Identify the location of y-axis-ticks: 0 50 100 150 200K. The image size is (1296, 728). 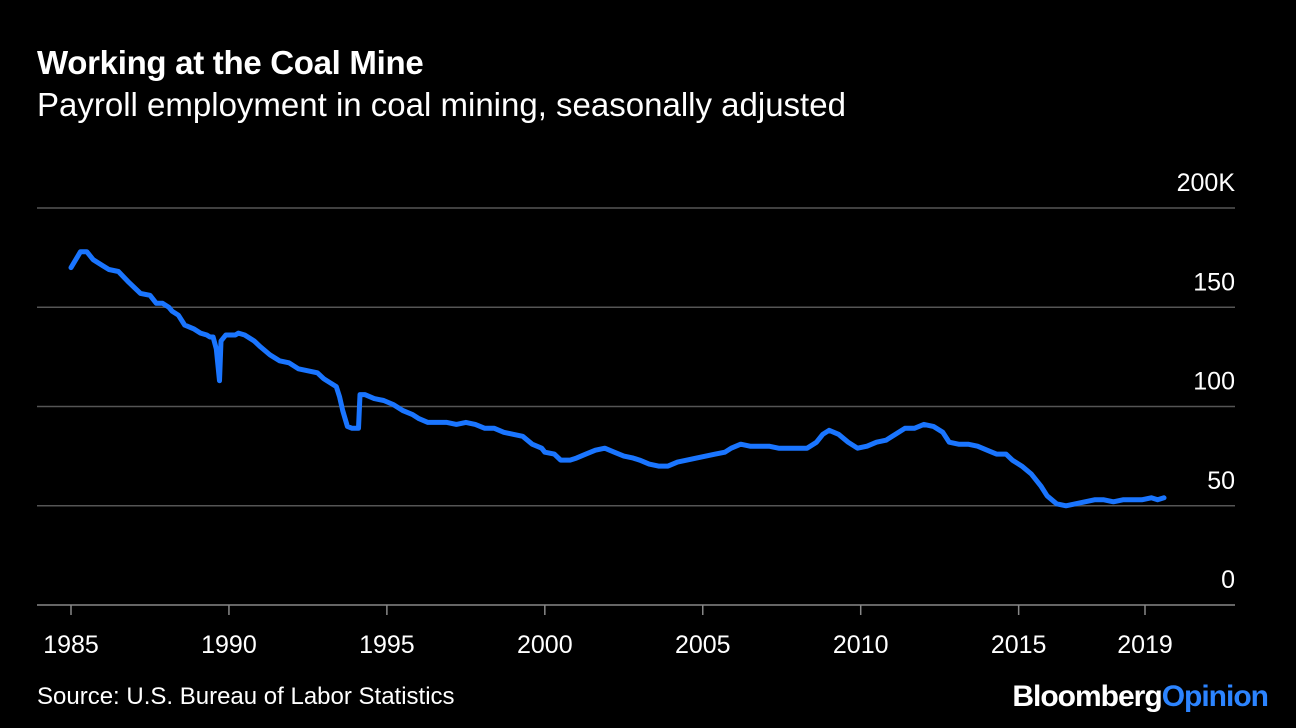
(1206, 381).